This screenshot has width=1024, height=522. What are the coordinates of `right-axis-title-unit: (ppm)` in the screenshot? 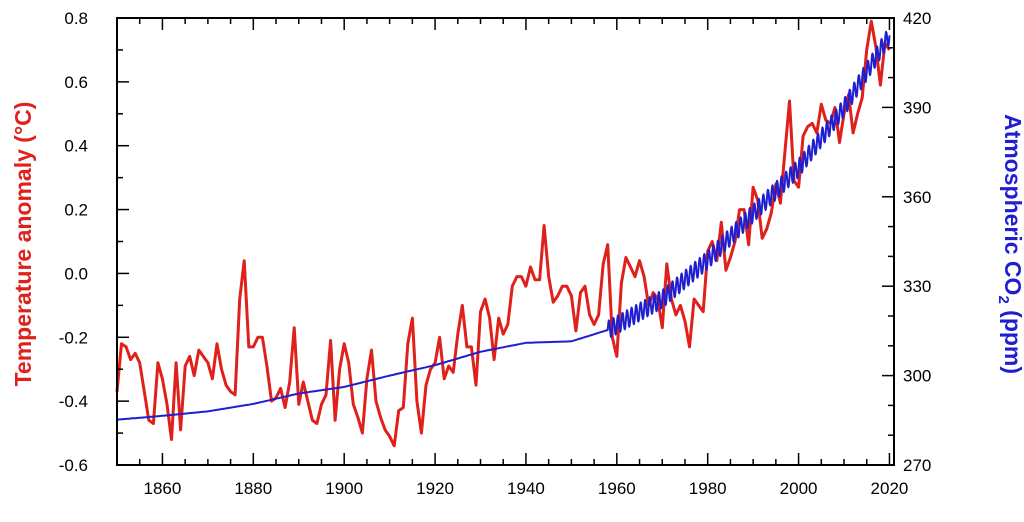 It's located at (1012, 339).